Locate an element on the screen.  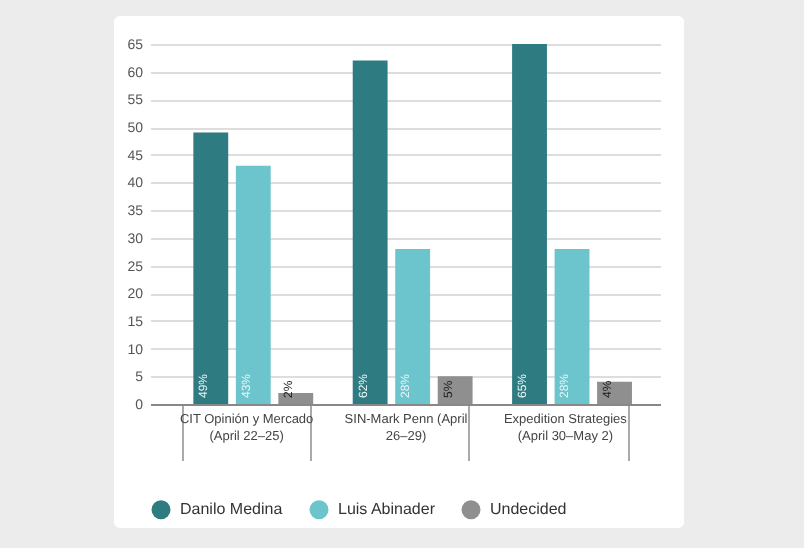
legend-label: Luis Abinader is located at coordinates (387, 508).